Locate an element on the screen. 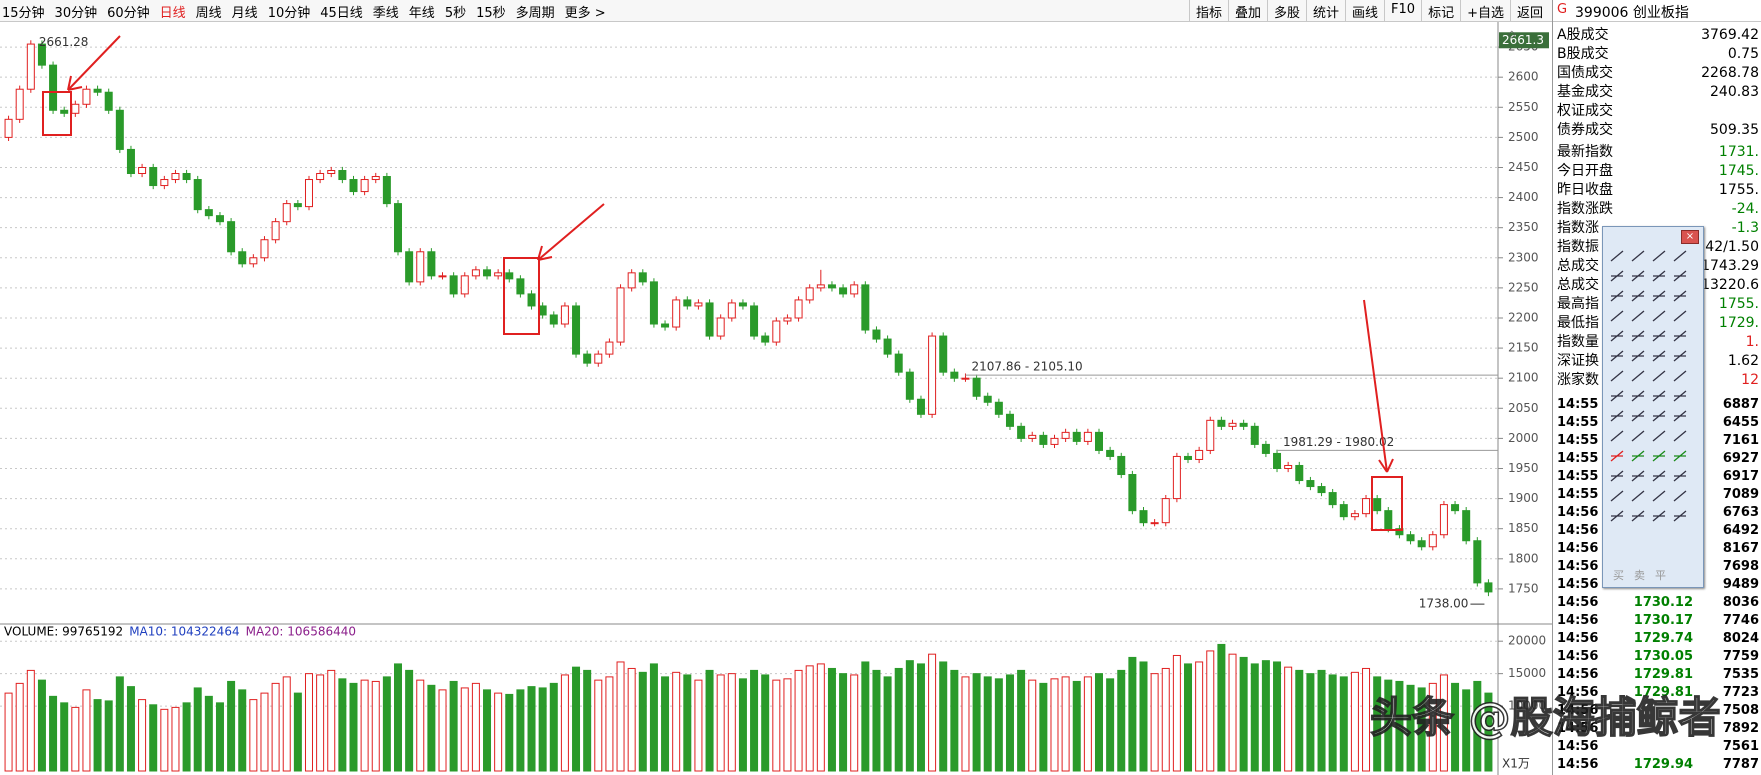 The height and width of the screenshot is (775, 1761). period-tab: 45日线 is located at coordinates (341, 13).